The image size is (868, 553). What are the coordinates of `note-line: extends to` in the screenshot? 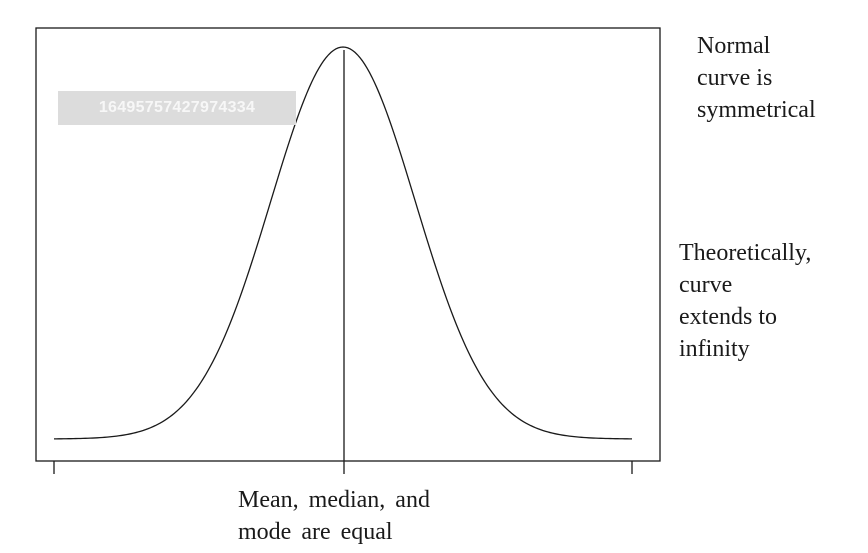 It's located at (728, 317).